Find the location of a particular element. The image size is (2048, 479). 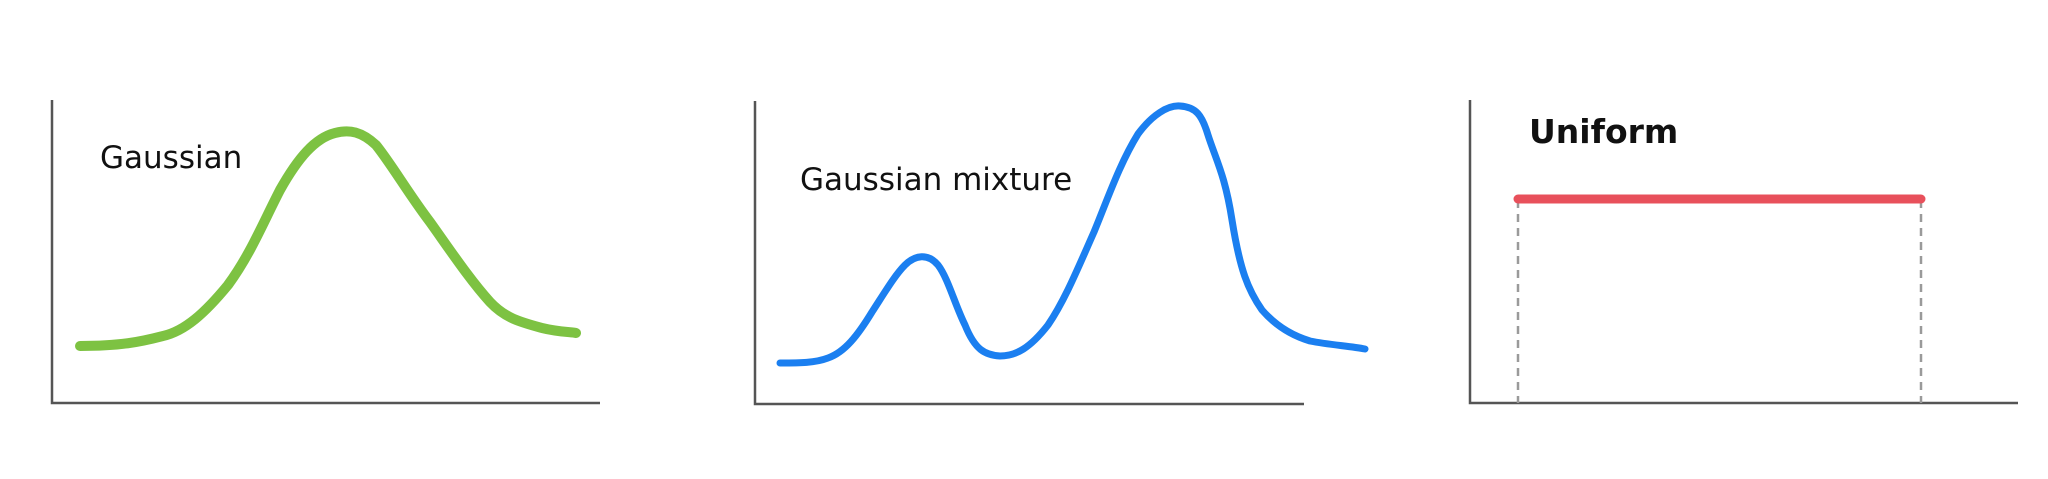

gaussian-label: Gaussian is located at coordinates (171, 158).